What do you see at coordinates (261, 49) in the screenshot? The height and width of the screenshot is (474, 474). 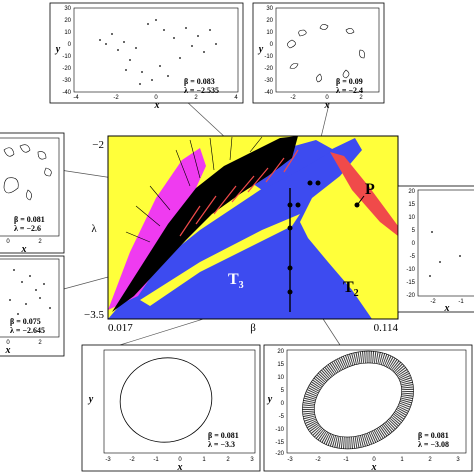 I see `y-axis-label: y` at bounding box center [261, 49].